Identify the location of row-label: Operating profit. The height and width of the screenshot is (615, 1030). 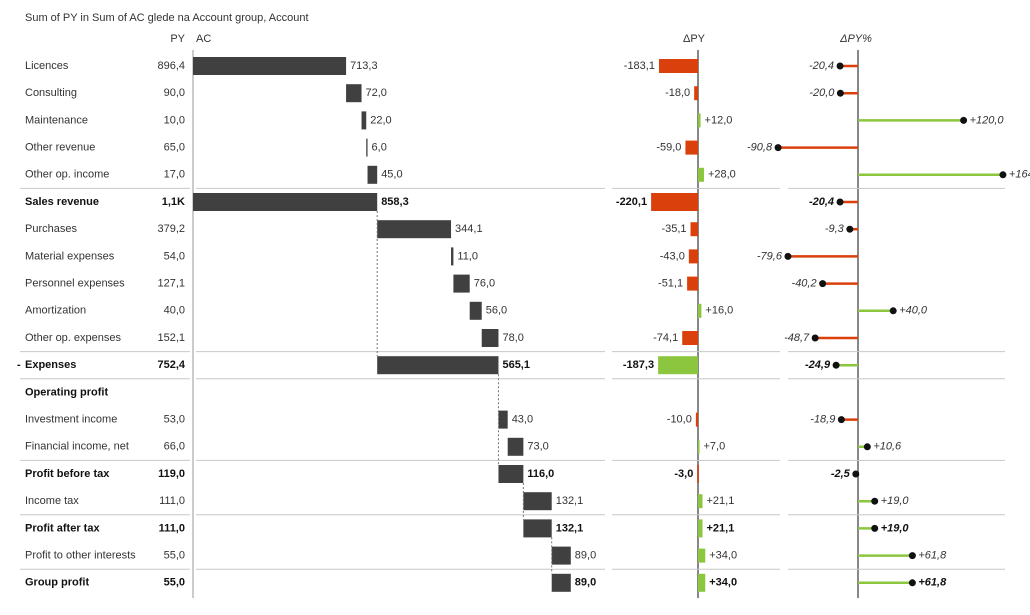
(66, 392).